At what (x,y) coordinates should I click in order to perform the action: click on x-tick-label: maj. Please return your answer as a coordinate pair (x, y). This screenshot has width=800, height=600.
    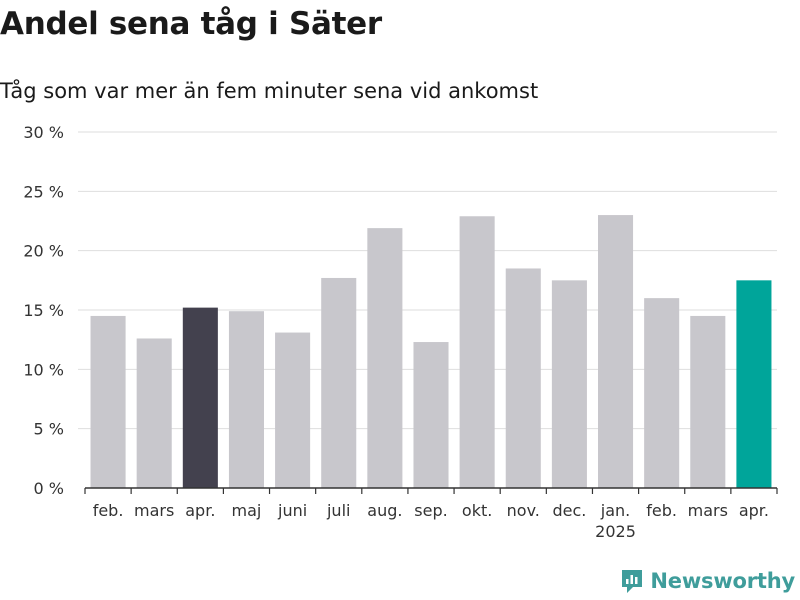
    Looking at the image, I should click on (247, 510).